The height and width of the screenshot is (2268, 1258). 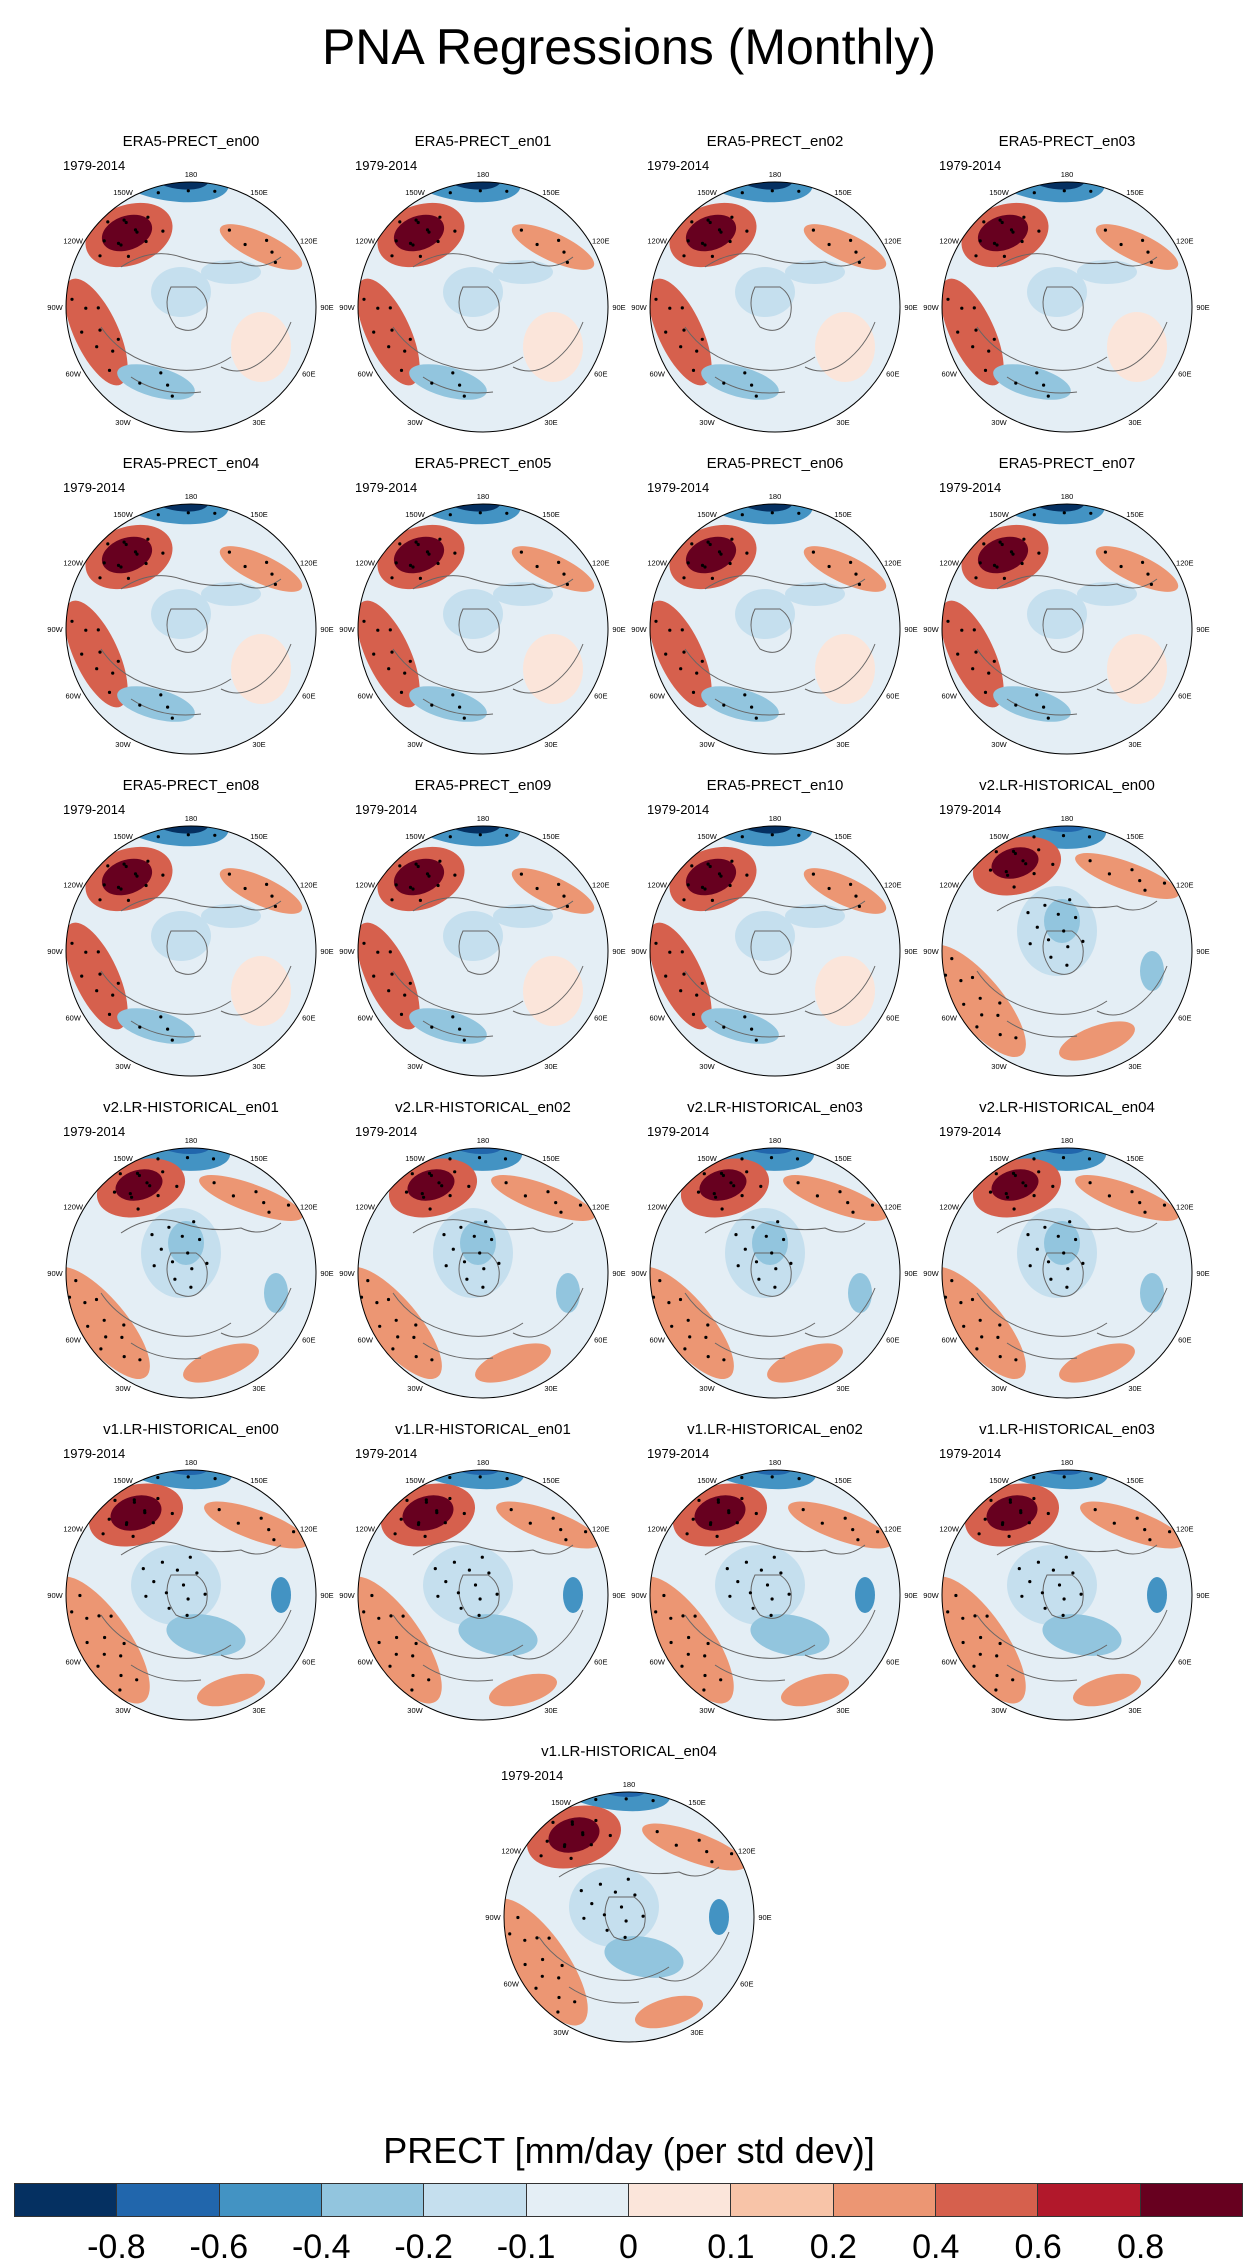 What do you see at coordinates (191, 141) in the screenshot?
I see `panel-title: ERA5-PRECT_en00` at bounding box center [191, 141].